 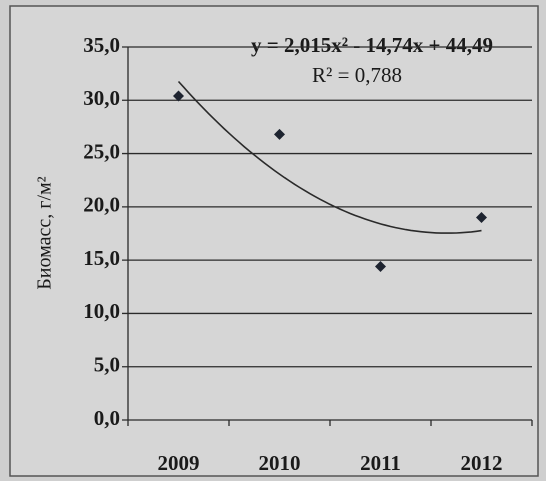 What do you see at coordinates (107, 418) in the screenshot?
I see `y-tick-label: 0,0` at bounding box center [107, 418].